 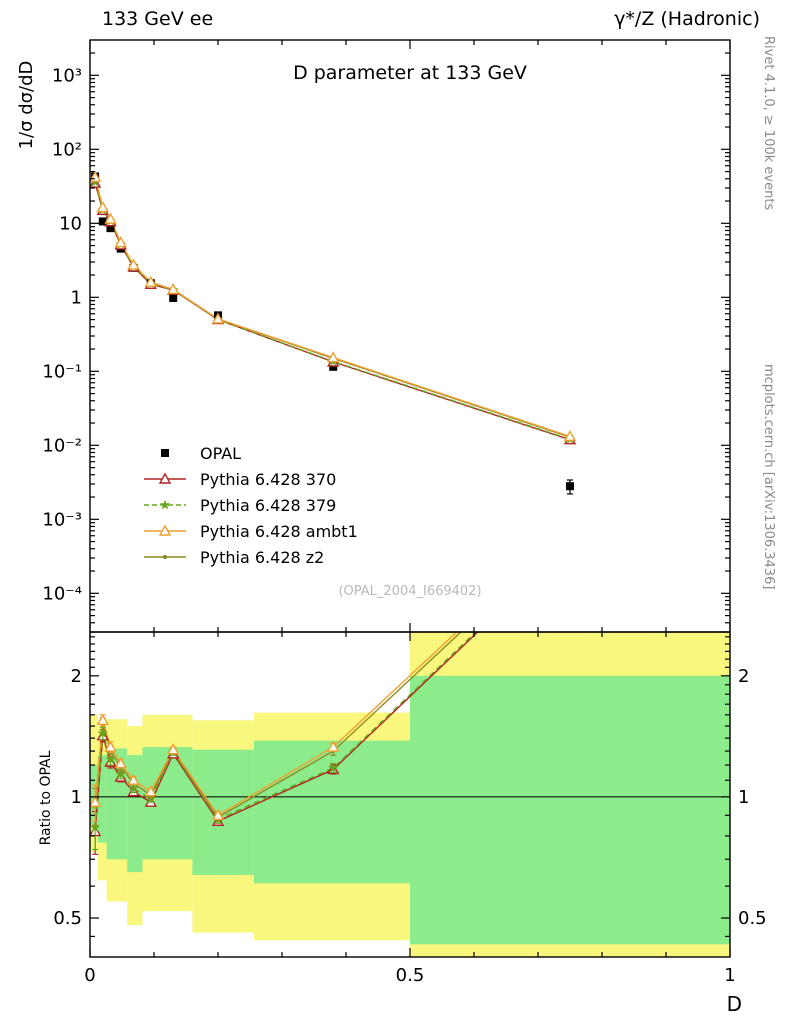 I want to click on beam-energy-label: 133 GeV ee, so click(x=158, y=19).